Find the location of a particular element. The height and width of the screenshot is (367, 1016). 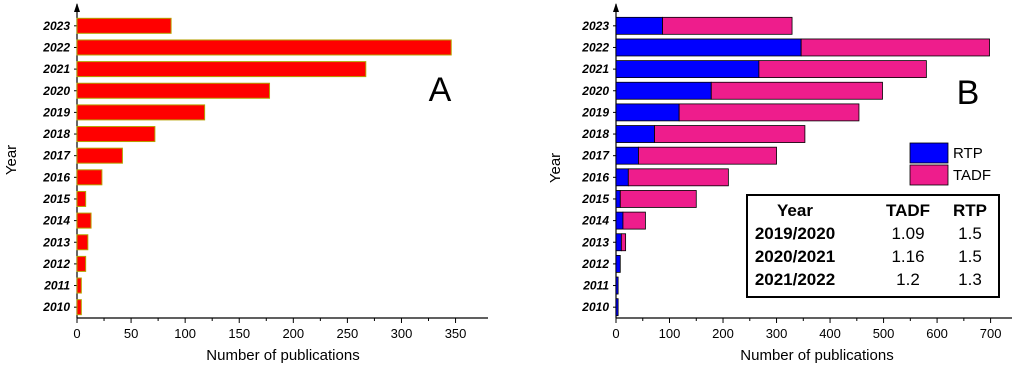

table-cell: 1.3 is located at coordinates (970, 279).